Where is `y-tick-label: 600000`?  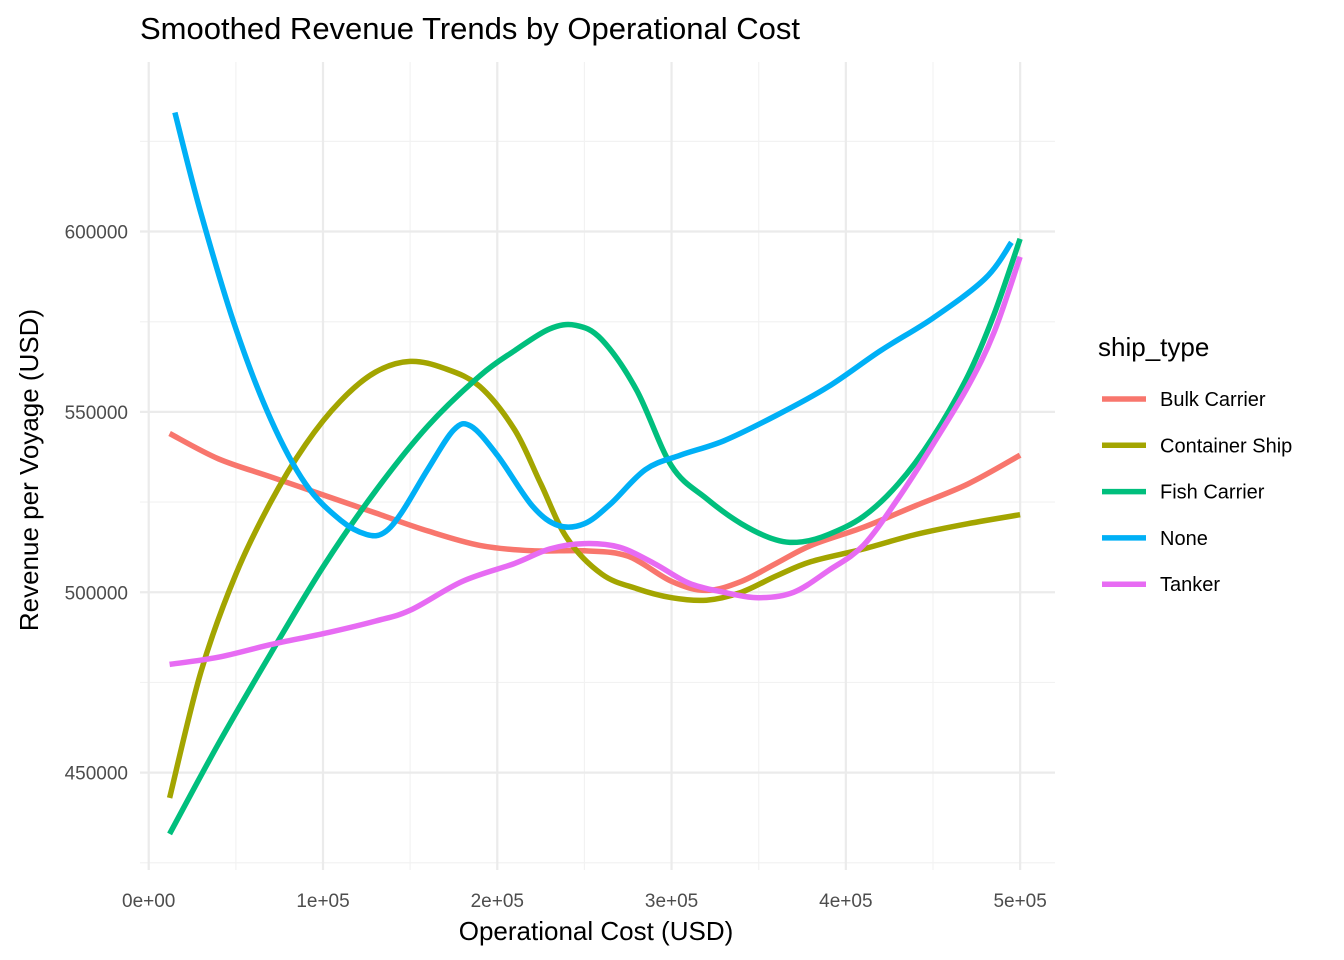
y-tick-label: 600000 is located at coordinates (96, 233).